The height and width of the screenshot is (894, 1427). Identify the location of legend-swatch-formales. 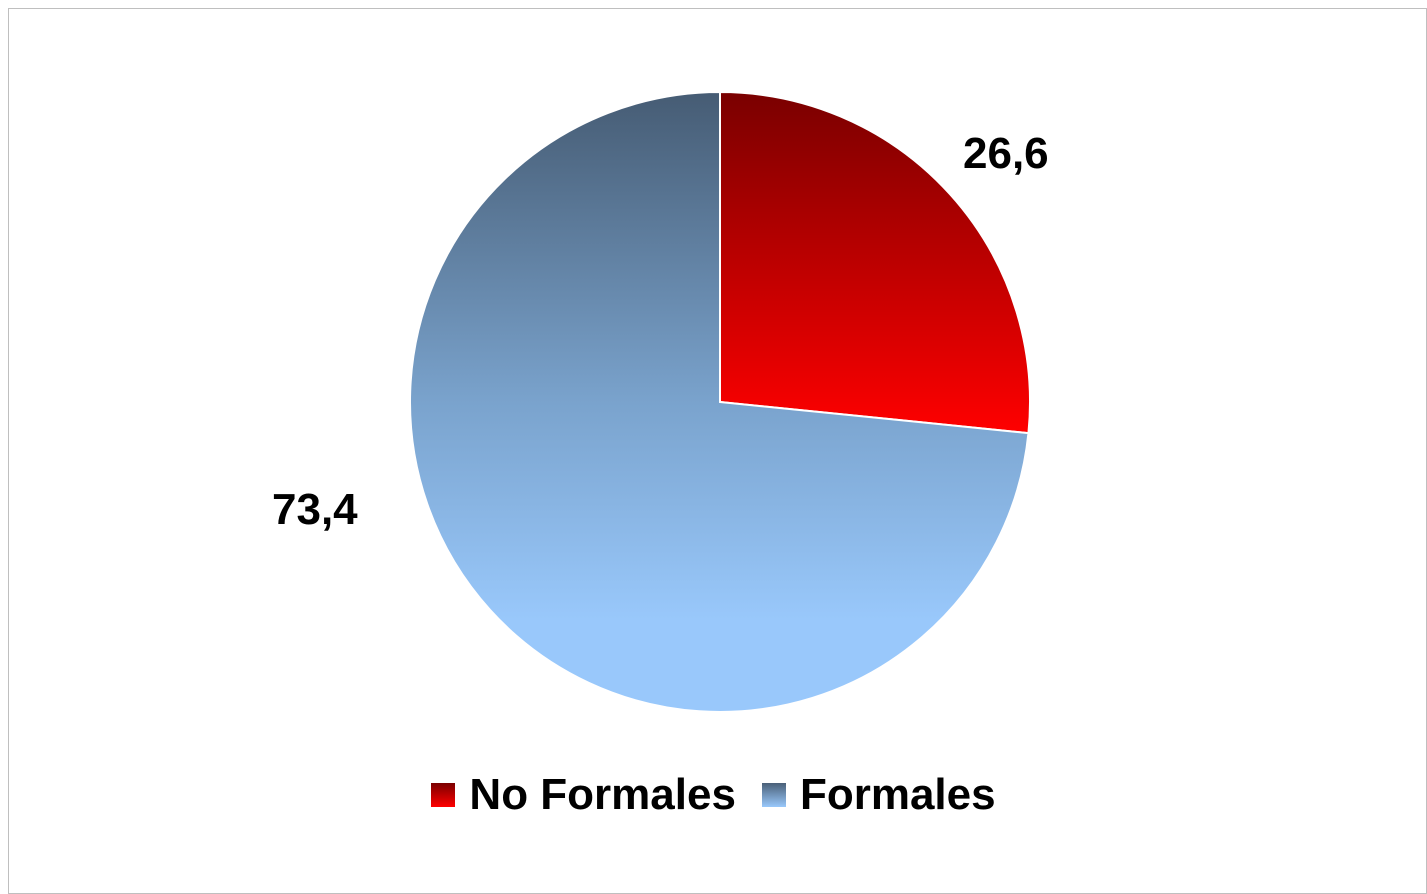
(773, 795).